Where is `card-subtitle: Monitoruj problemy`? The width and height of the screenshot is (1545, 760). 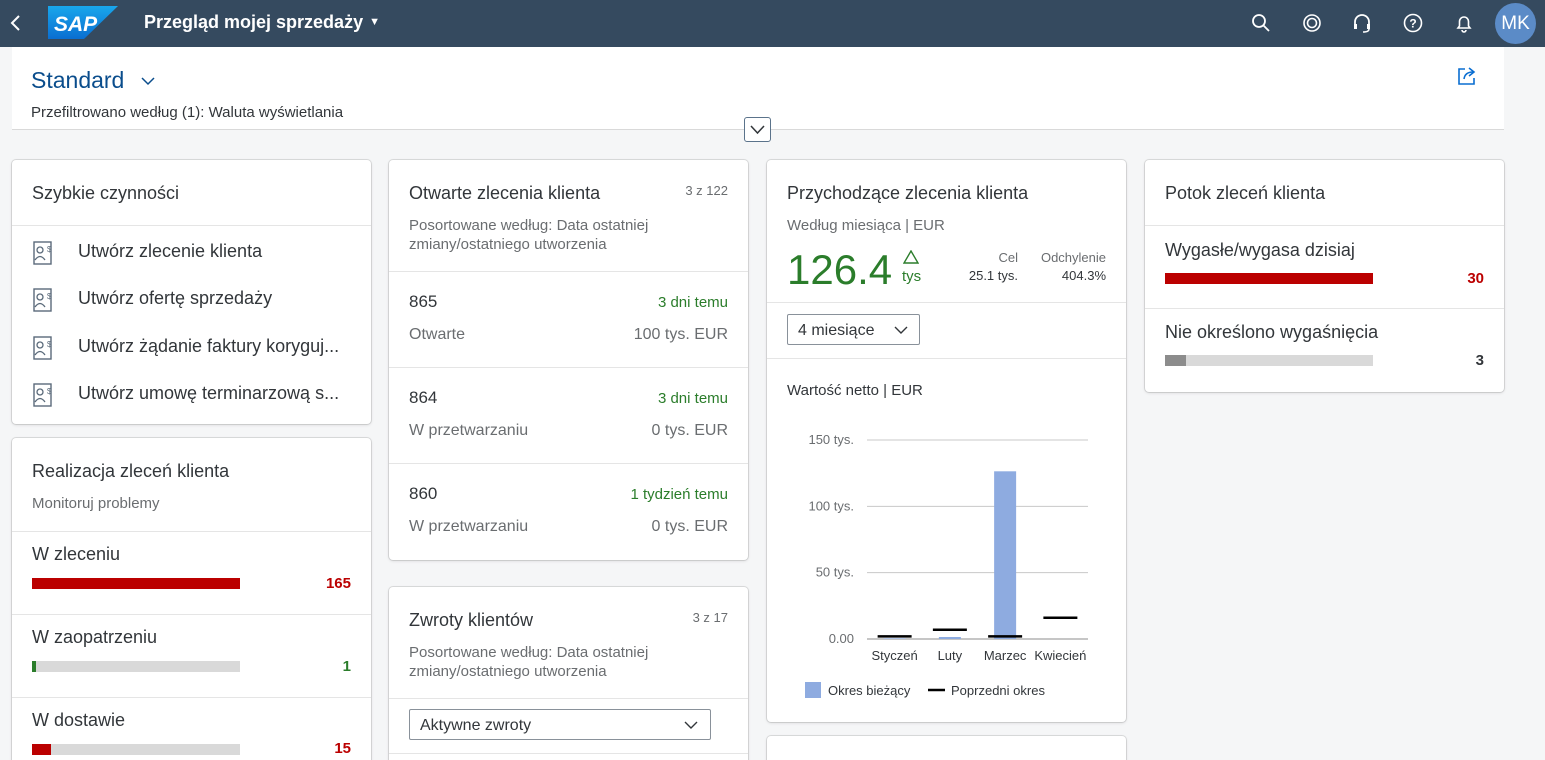
card-subtitle: Monitoruj problemy is located at coordinates (96, 503).